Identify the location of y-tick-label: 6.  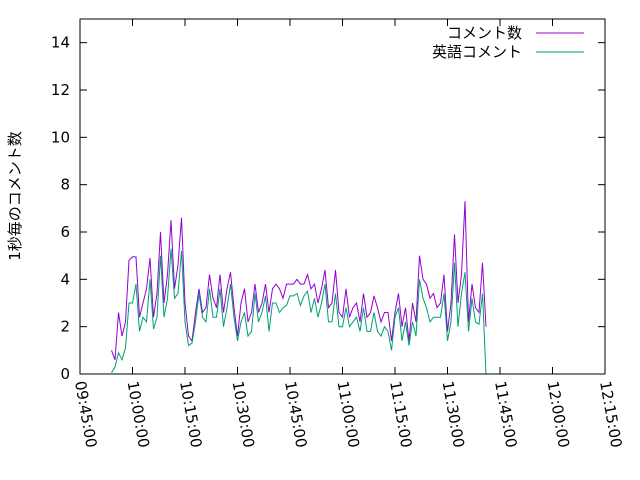
(65, 232).